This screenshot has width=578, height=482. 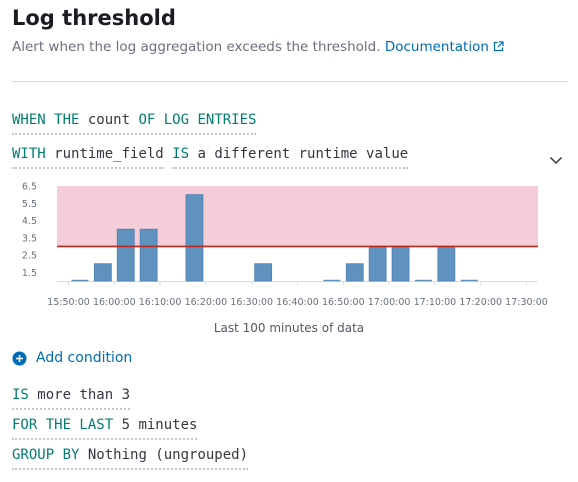 I want to click on field-selector: WITH runtime_field, so click(x=88, y=157).